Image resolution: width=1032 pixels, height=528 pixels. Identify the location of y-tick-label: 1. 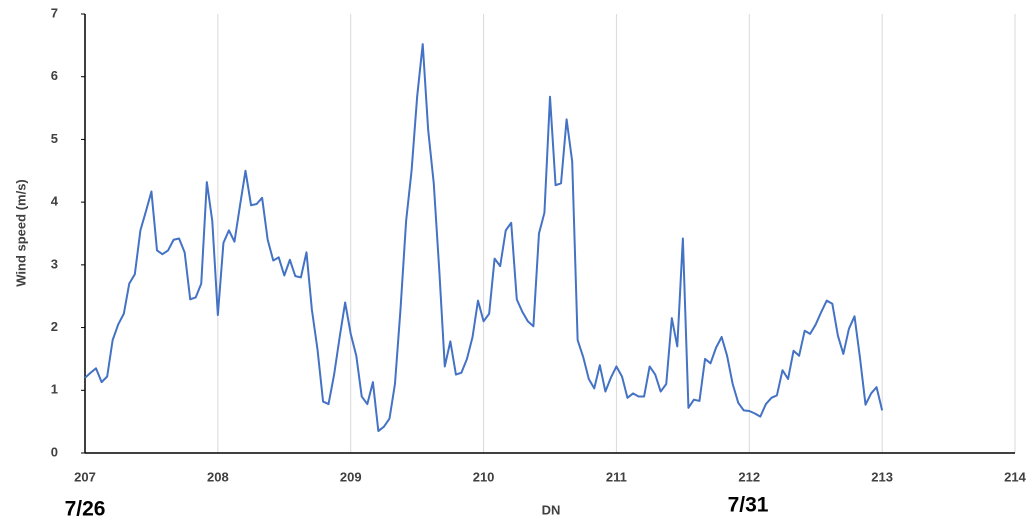
(54, 389).